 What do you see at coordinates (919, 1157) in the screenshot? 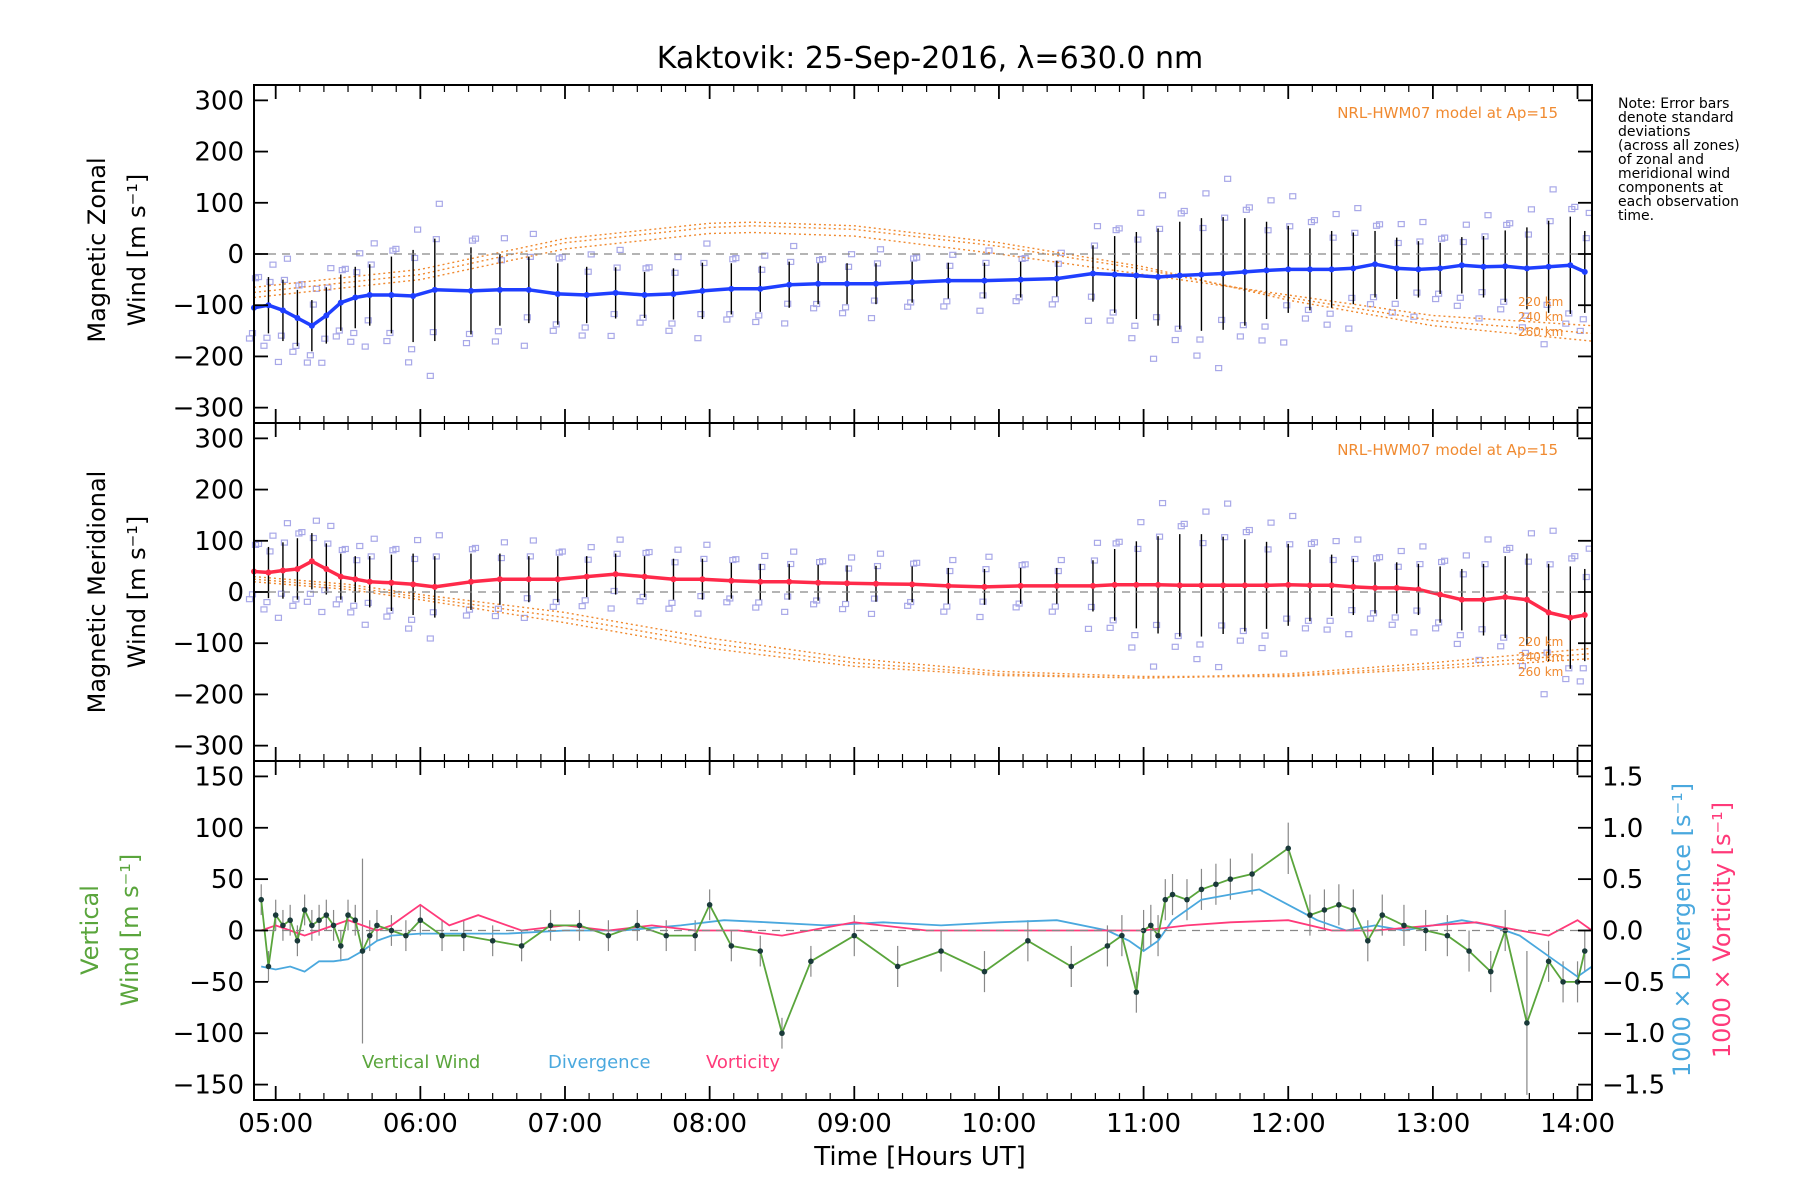
I see `x-axis-label: Time [Hours UT]` at bounding box center [919, 1157].